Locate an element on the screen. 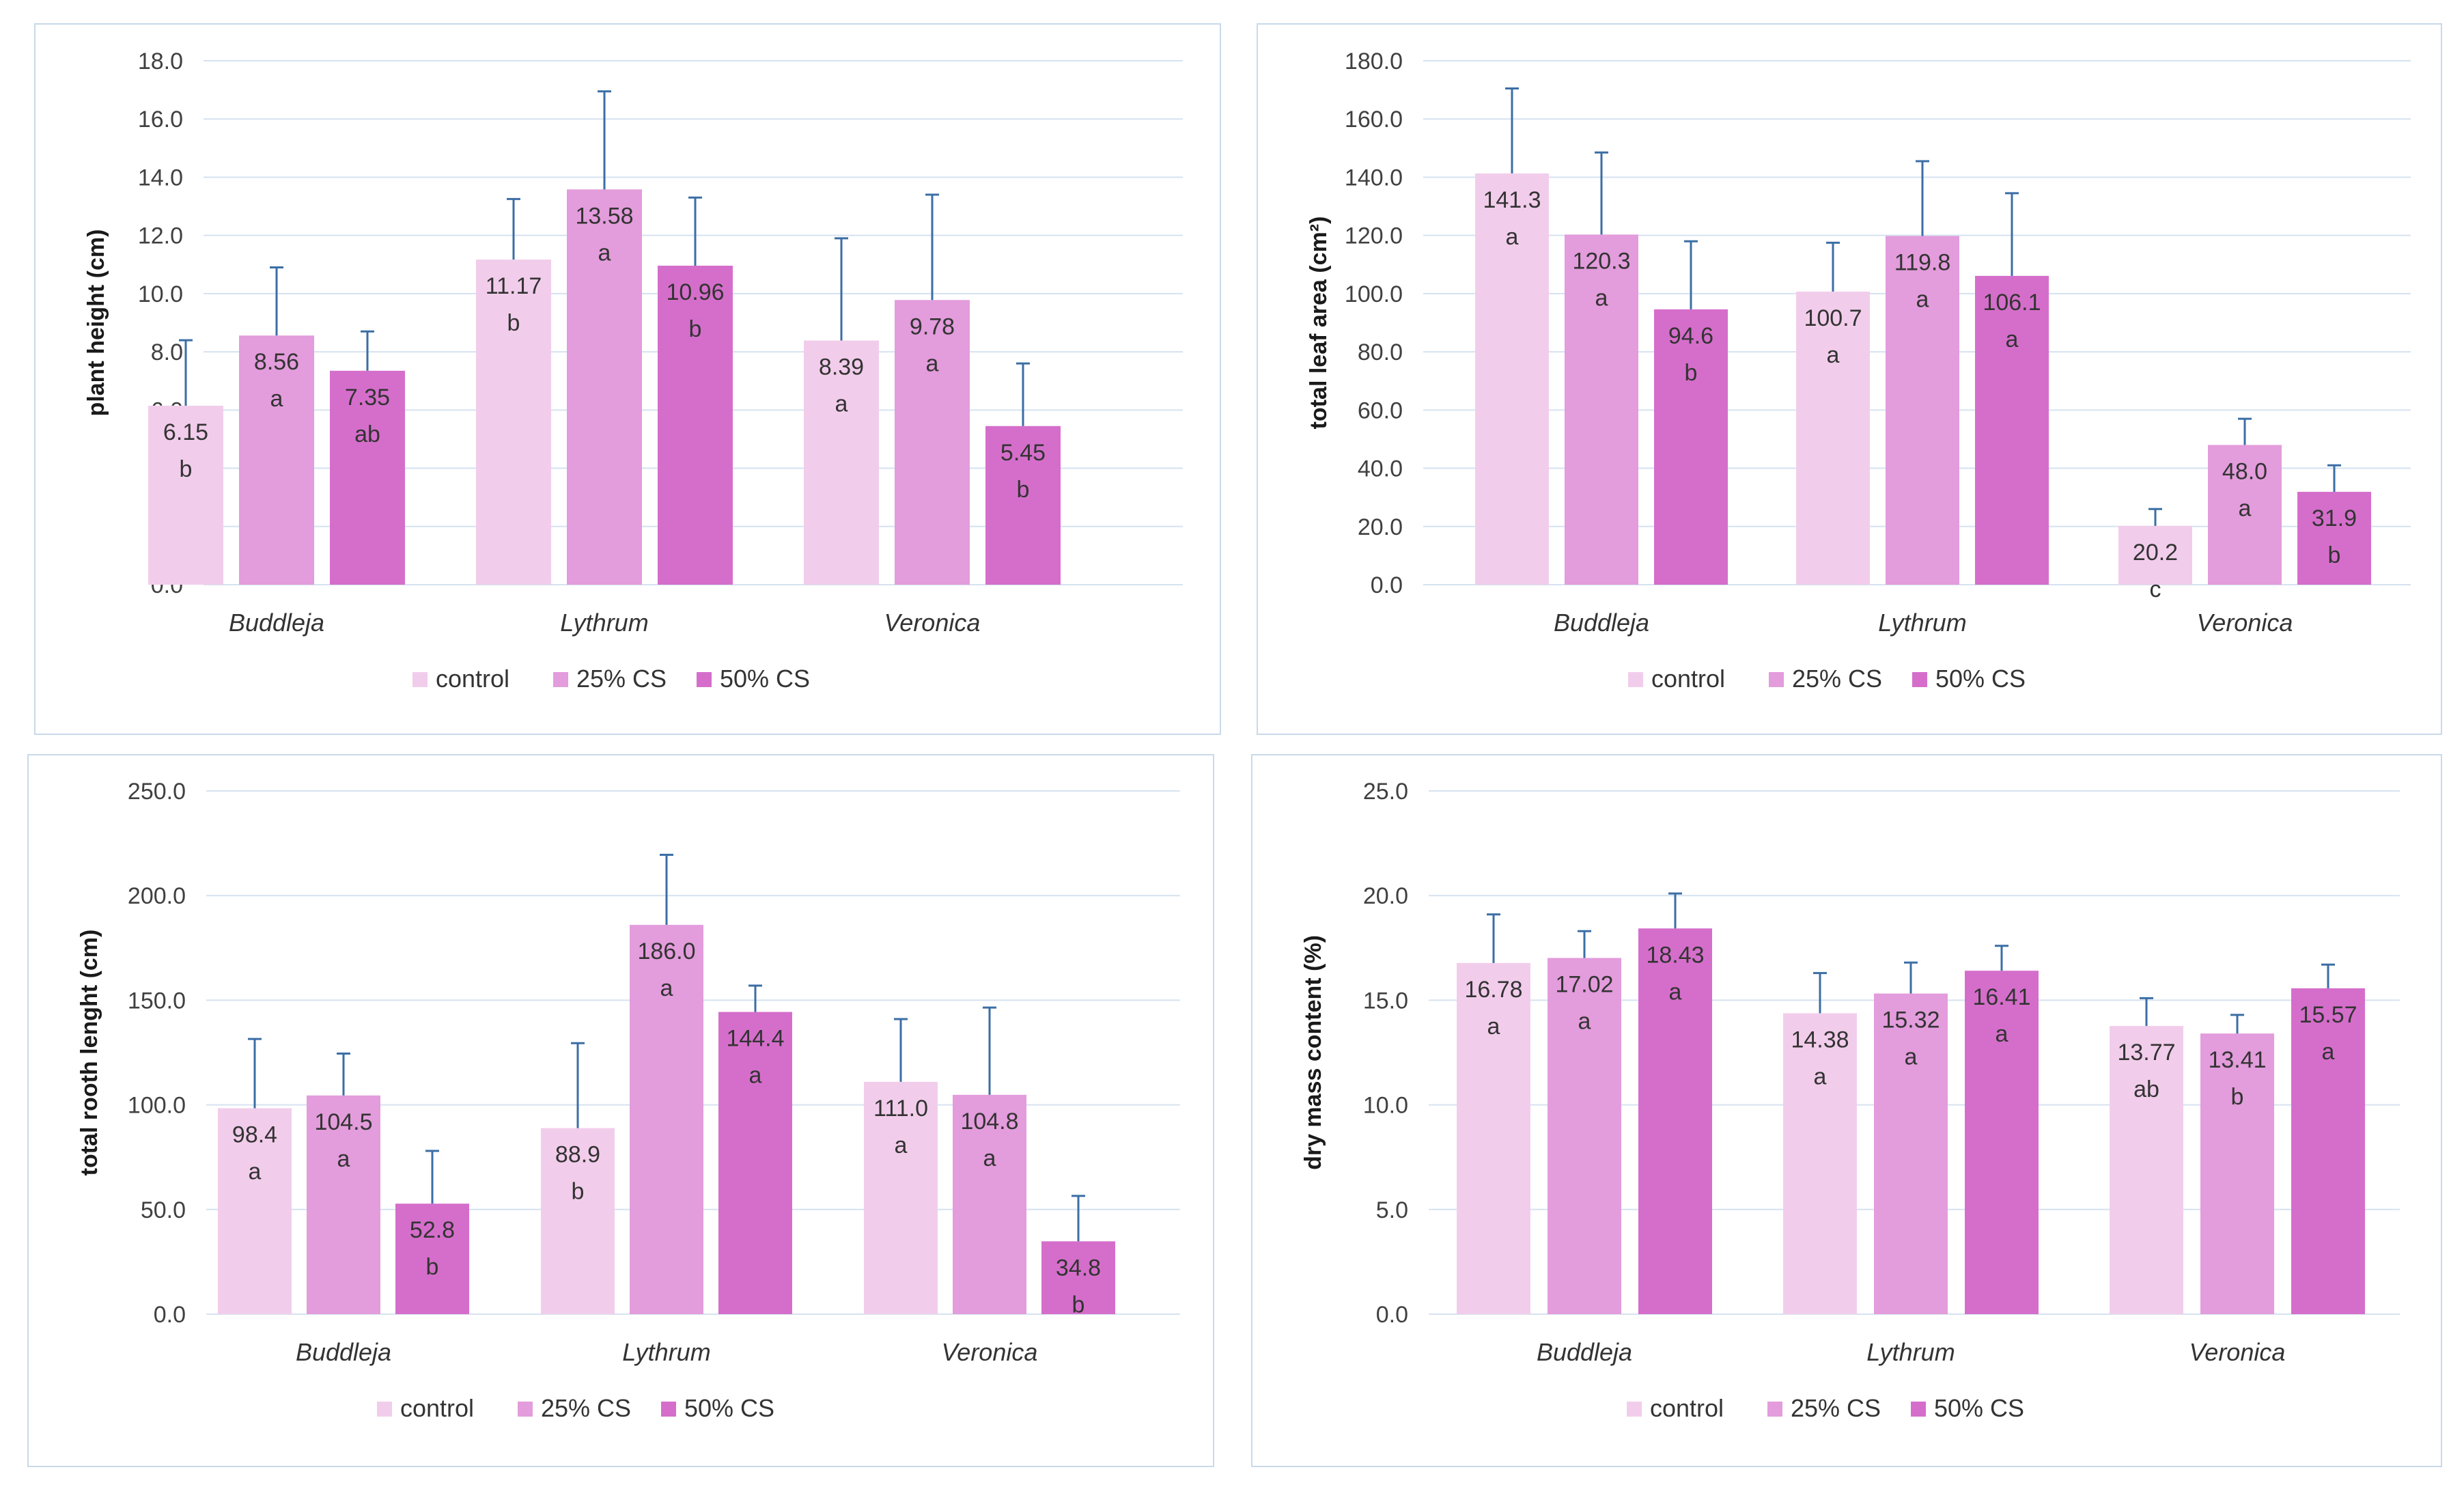 This screenshot has height=1489, width=2464. y-tick-label: 100.0 is located at coordinates (1374, 294).